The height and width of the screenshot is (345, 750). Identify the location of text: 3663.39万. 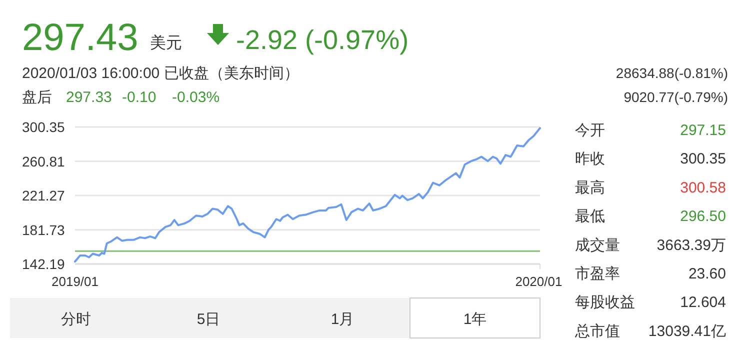
(691, 245).